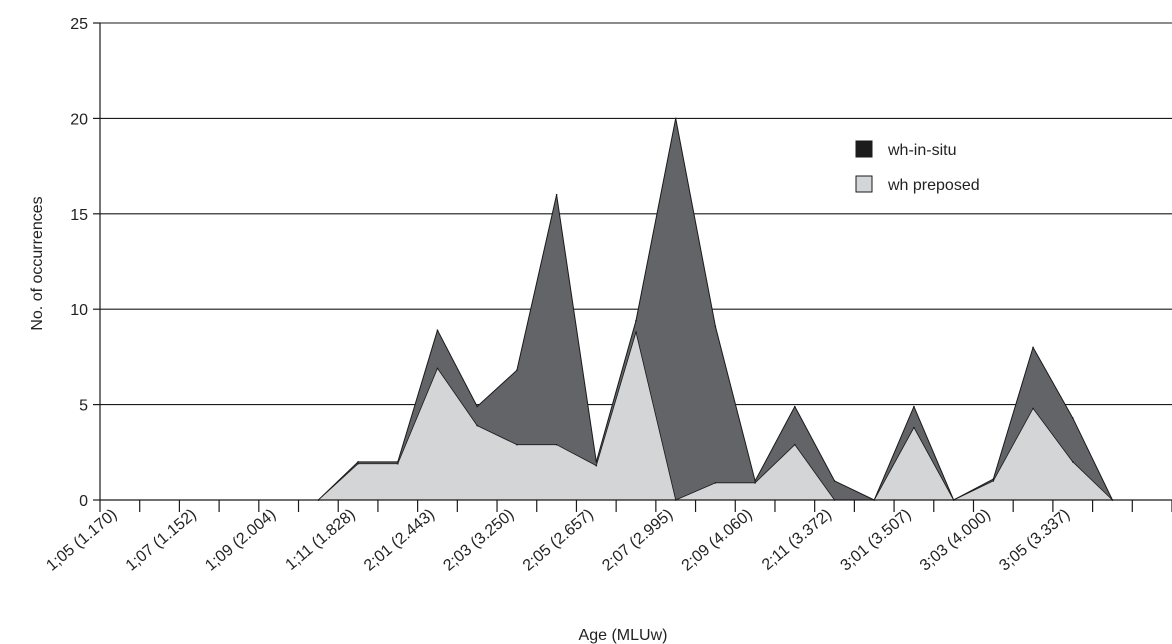 The width and height of the screenshot is (1172, 644). I want to click on y-tick-label: 15, so click(79, 215).